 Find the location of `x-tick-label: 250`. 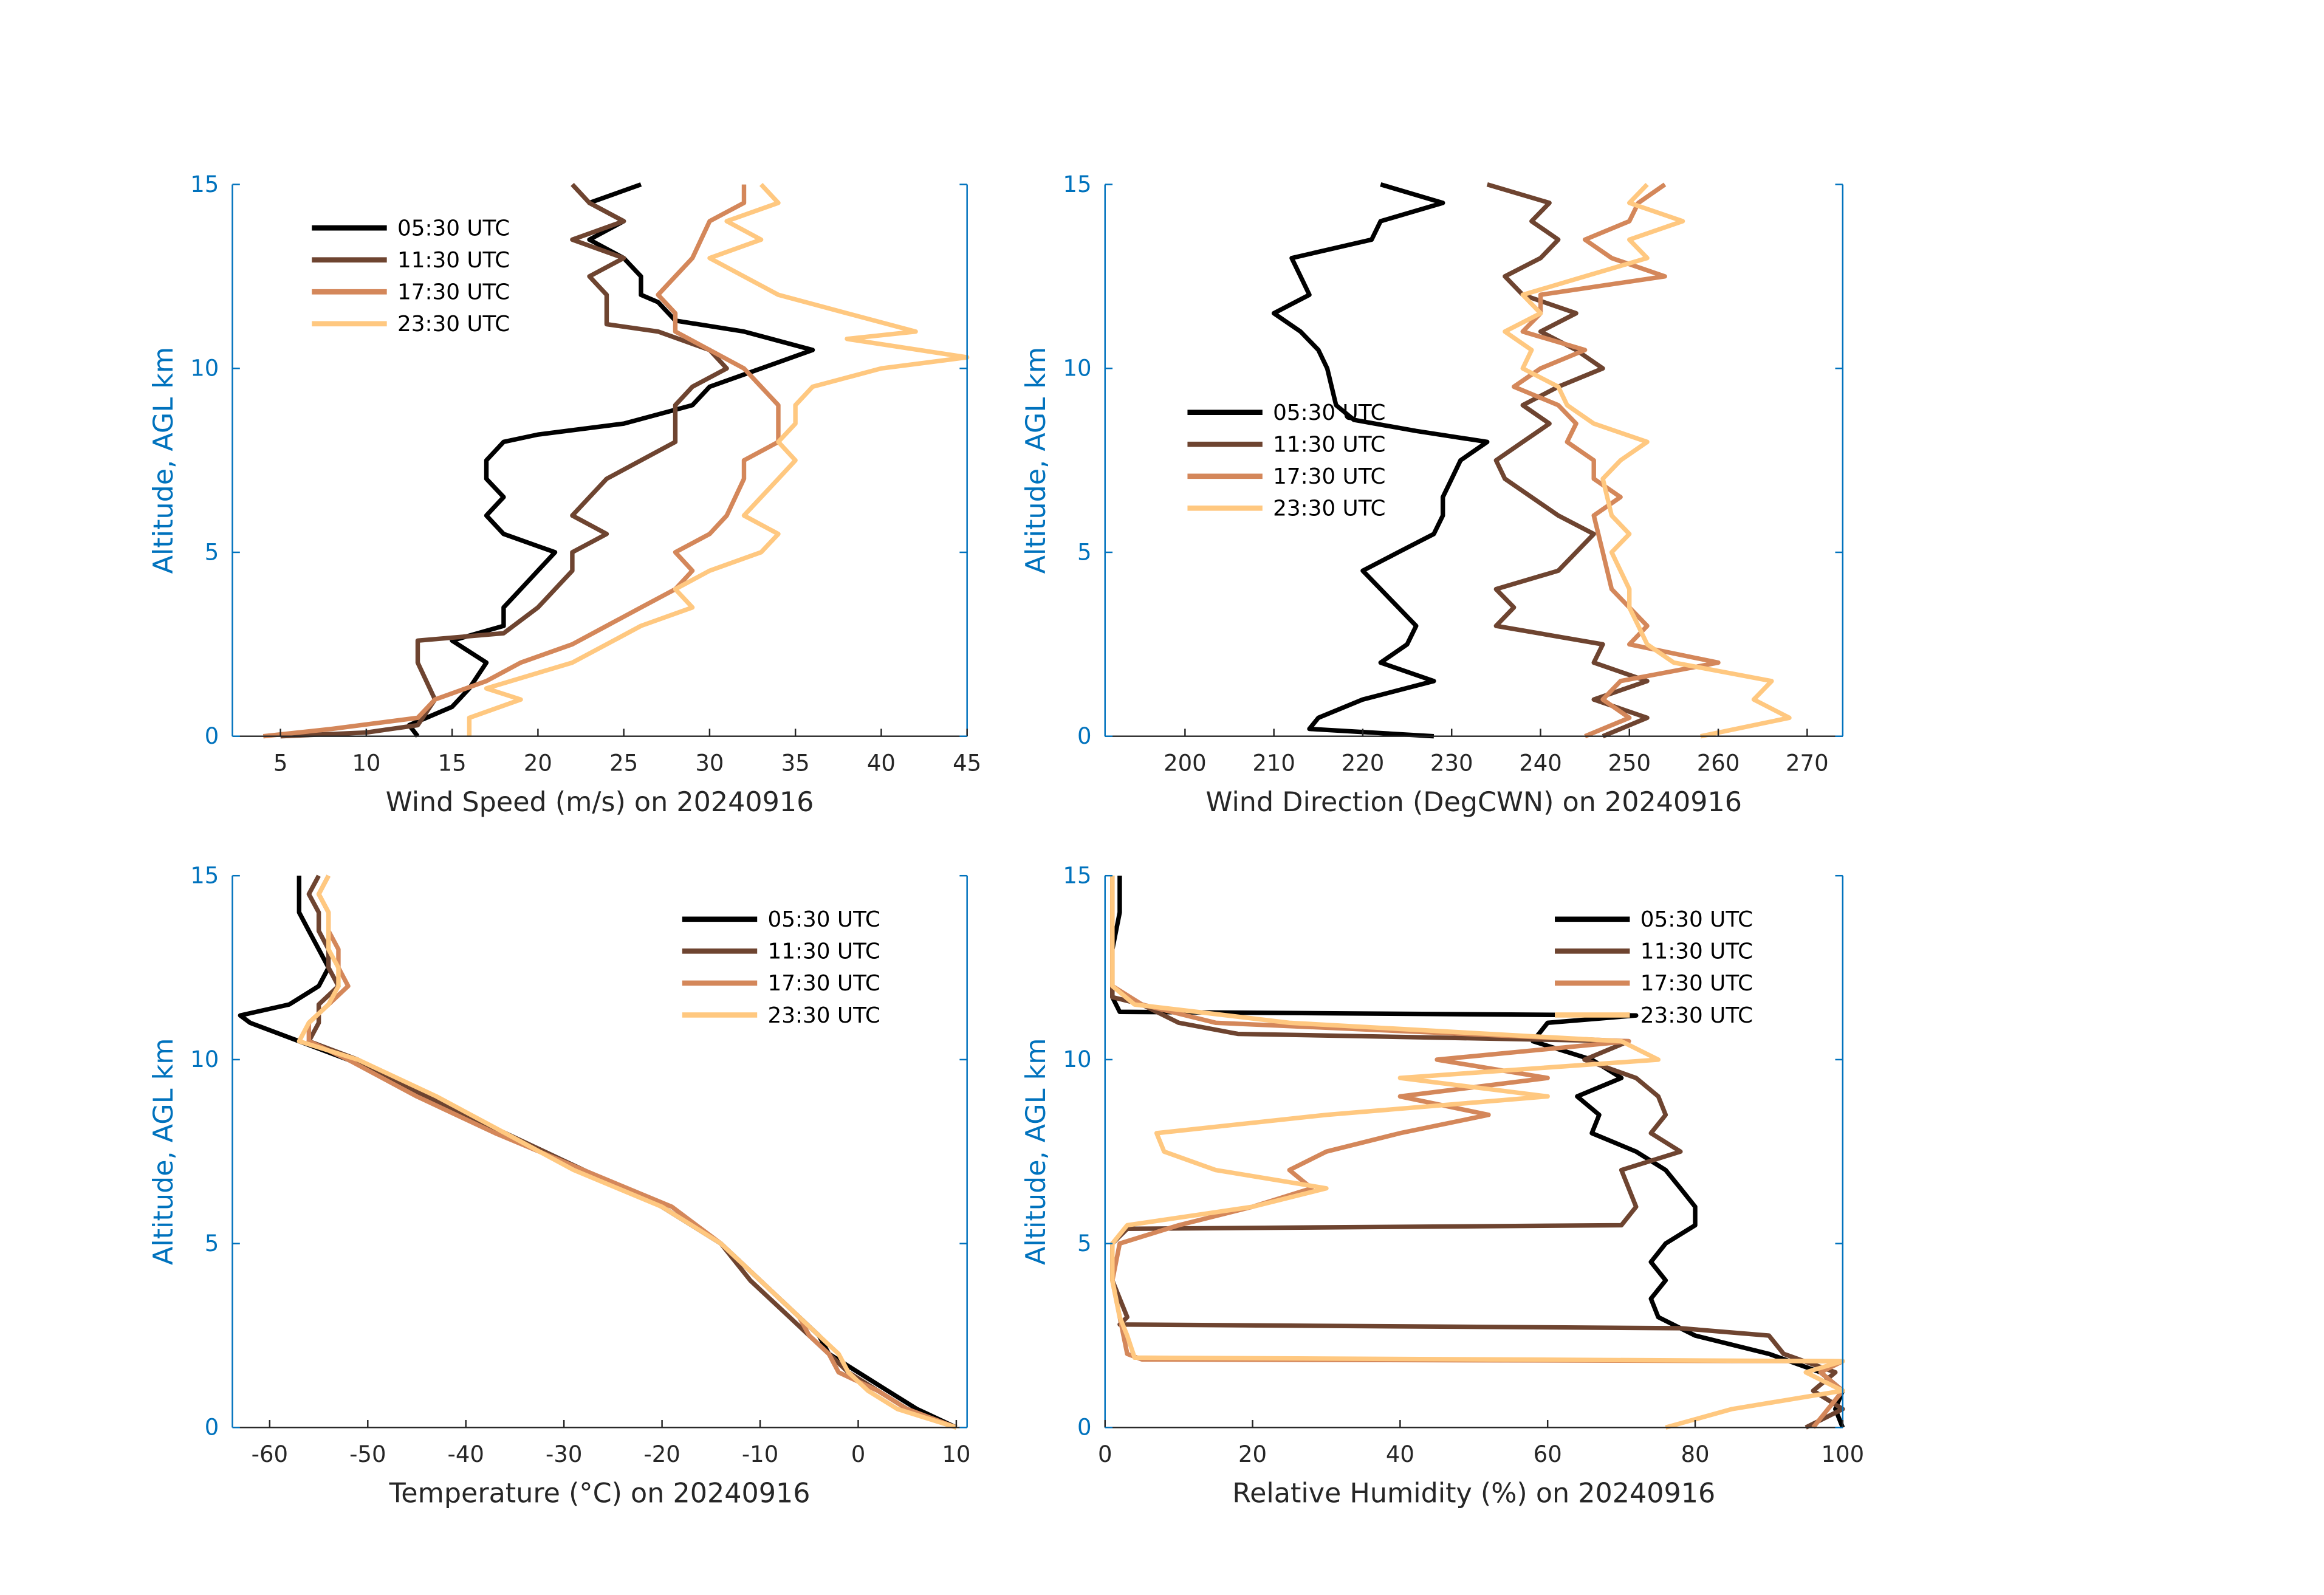

x-tick-label: 250 is located at coordinates (1629, 763).